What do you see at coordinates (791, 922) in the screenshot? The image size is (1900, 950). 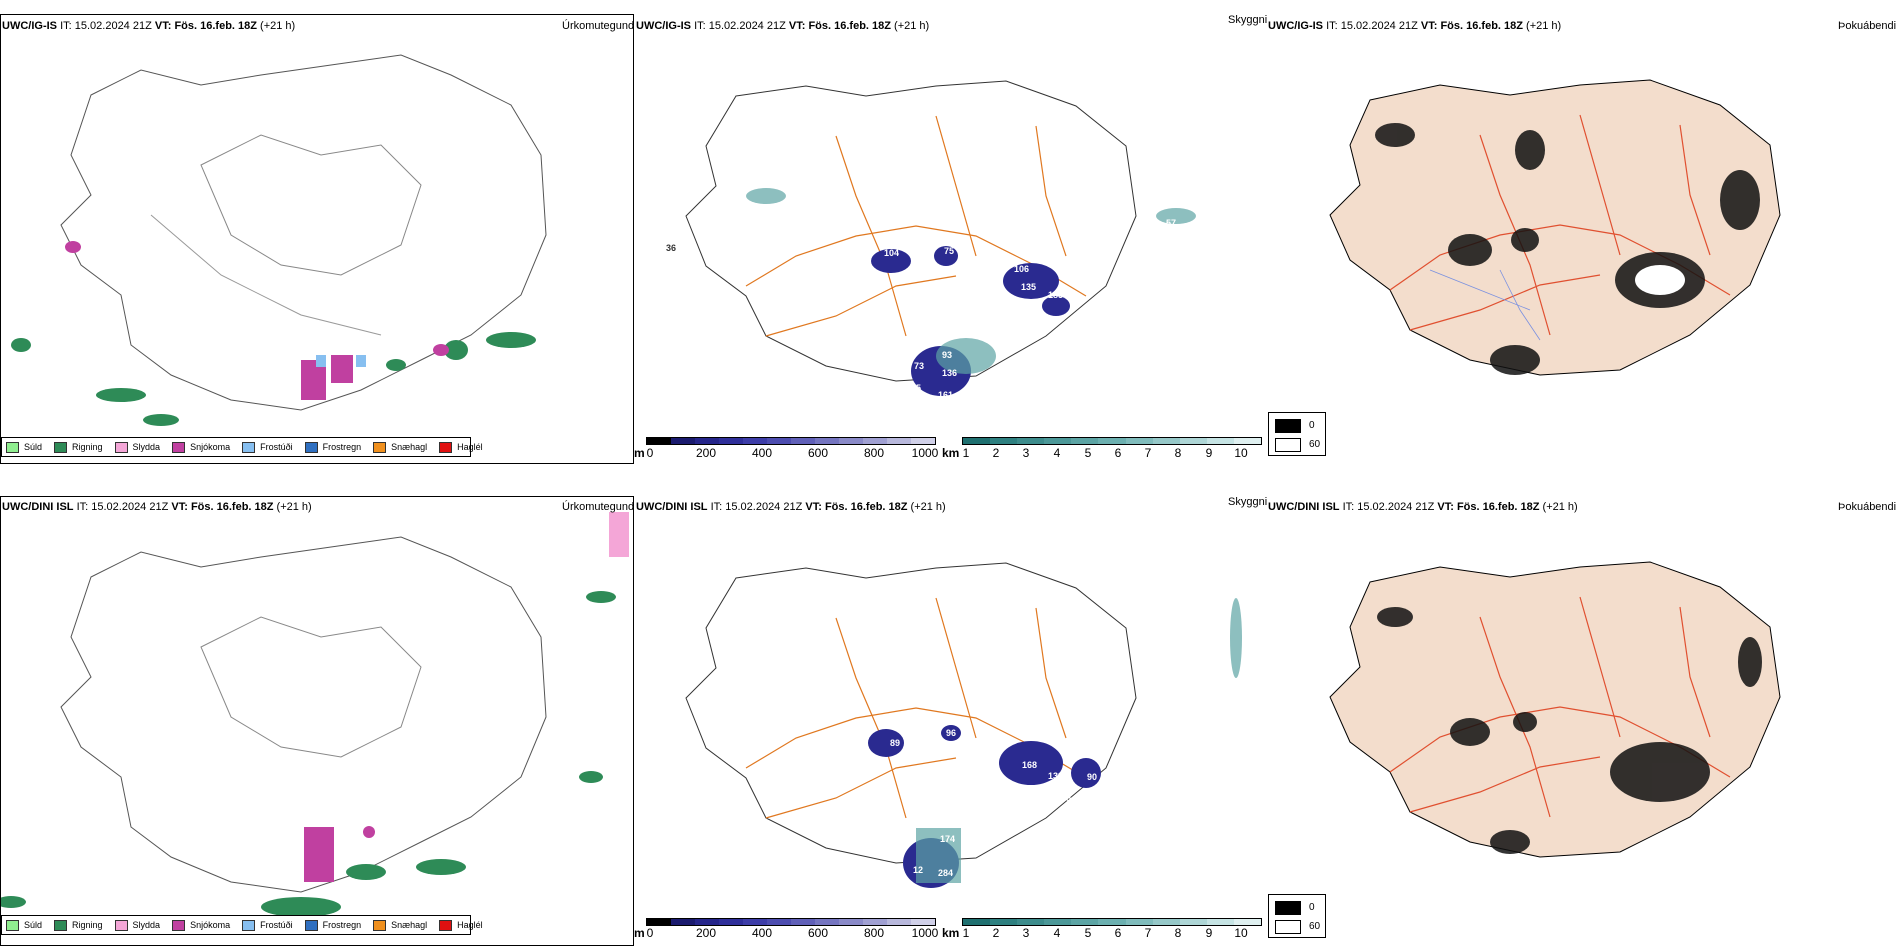 I see `ceiling-colorbar-row2` at bounding box center [791, 922].